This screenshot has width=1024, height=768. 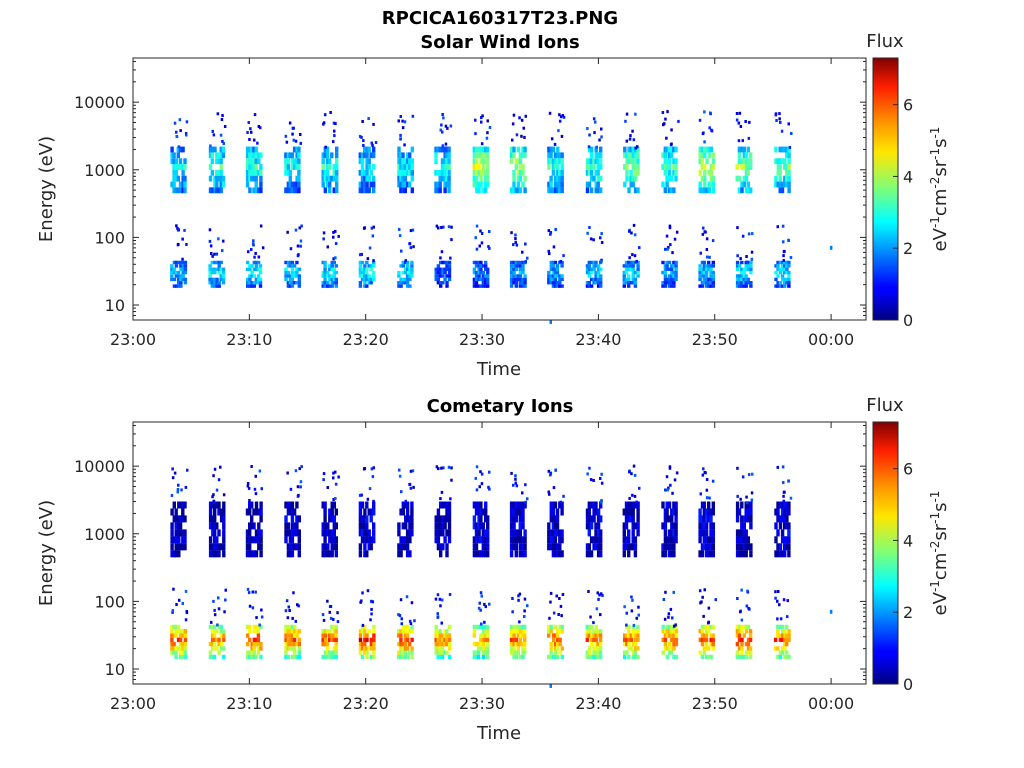 What do you see at coordinates (499, 42) in the screenshot?
I see `panel-title: Solar Wind Ions` at bounding box center [499, 42].